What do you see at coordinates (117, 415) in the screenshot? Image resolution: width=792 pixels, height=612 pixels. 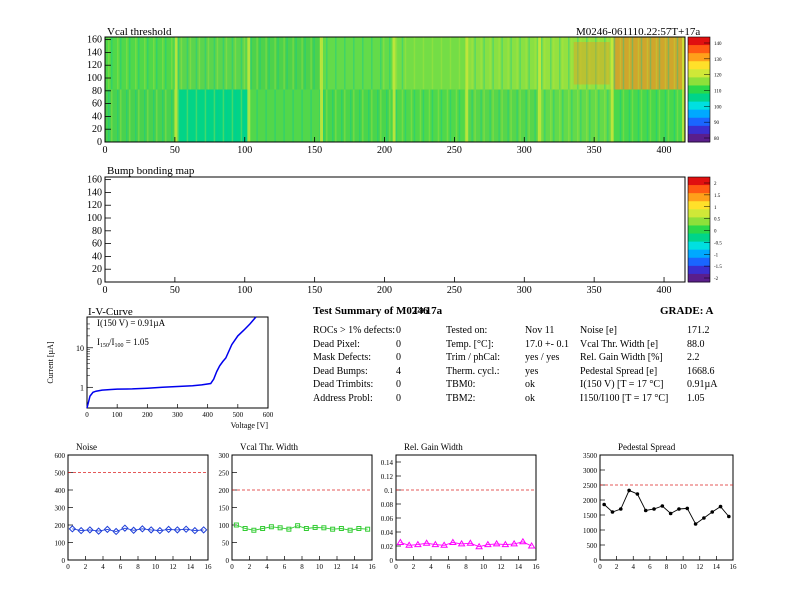 I see `iv-x-tick-label: 100` at bounding box center [117, 415].